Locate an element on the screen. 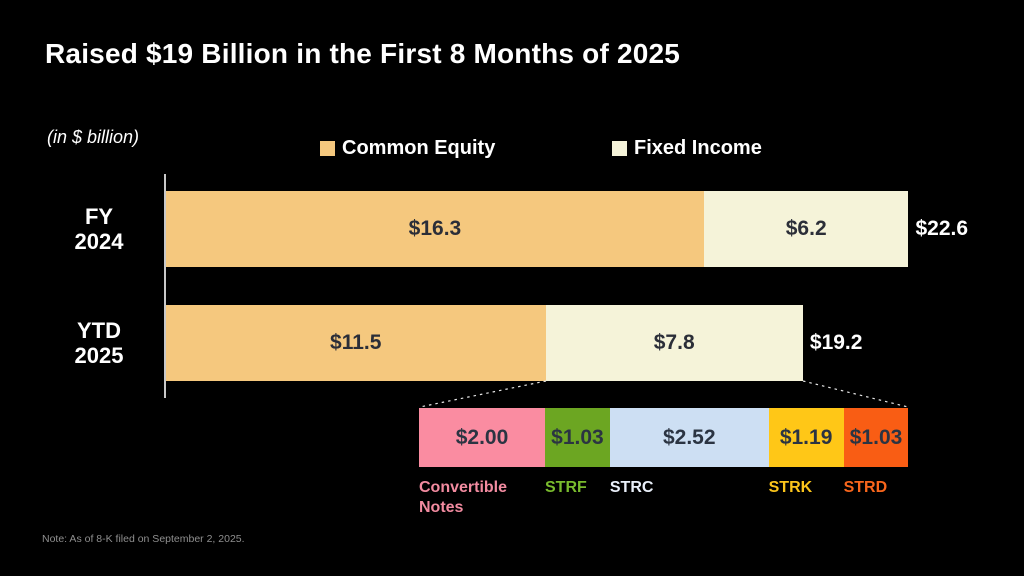 The image size is (1024, 576). segment-value-label: $16.3 is located at coordinates (435, 228).